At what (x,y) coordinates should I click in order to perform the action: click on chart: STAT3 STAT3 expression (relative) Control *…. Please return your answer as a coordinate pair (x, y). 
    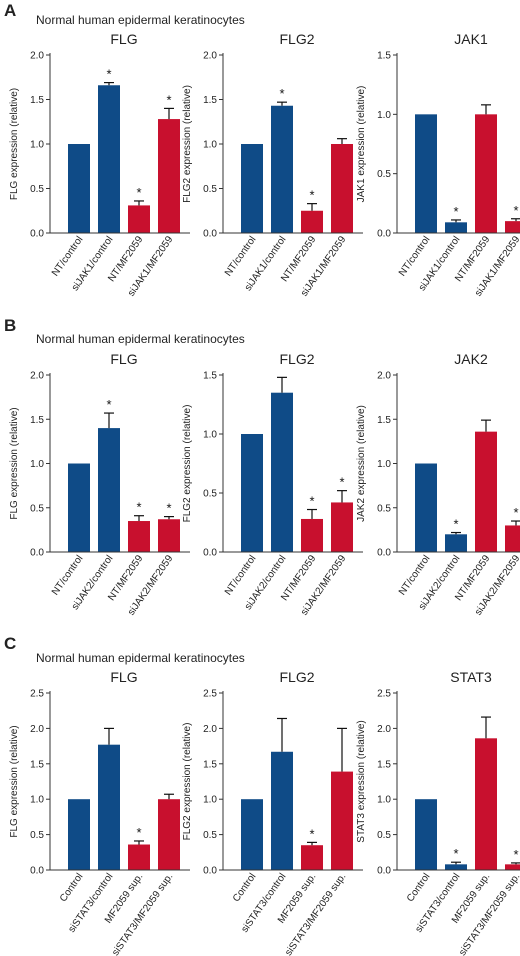
    Looking at the image, I should click on (438, 812).